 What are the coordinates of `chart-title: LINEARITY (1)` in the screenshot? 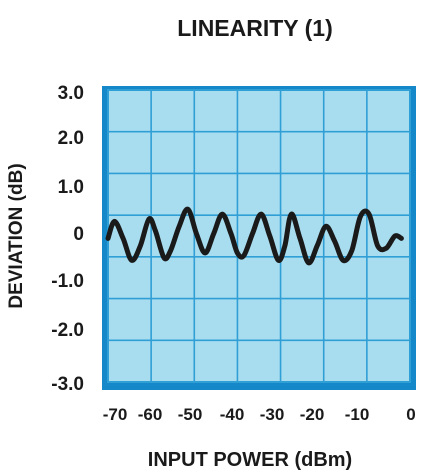 It's located at (254, 28).